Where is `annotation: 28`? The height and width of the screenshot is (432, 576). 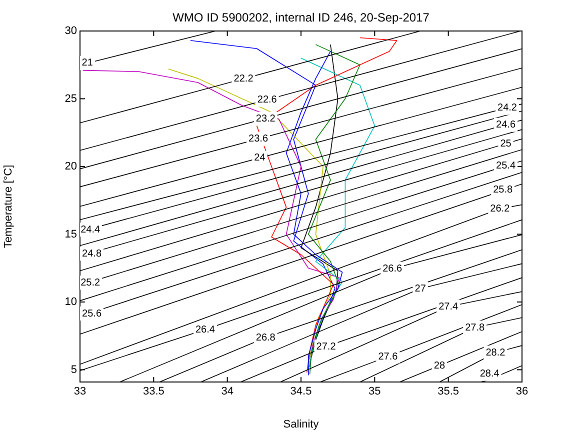
annotation: 28 is located at coordinates (440, 366).